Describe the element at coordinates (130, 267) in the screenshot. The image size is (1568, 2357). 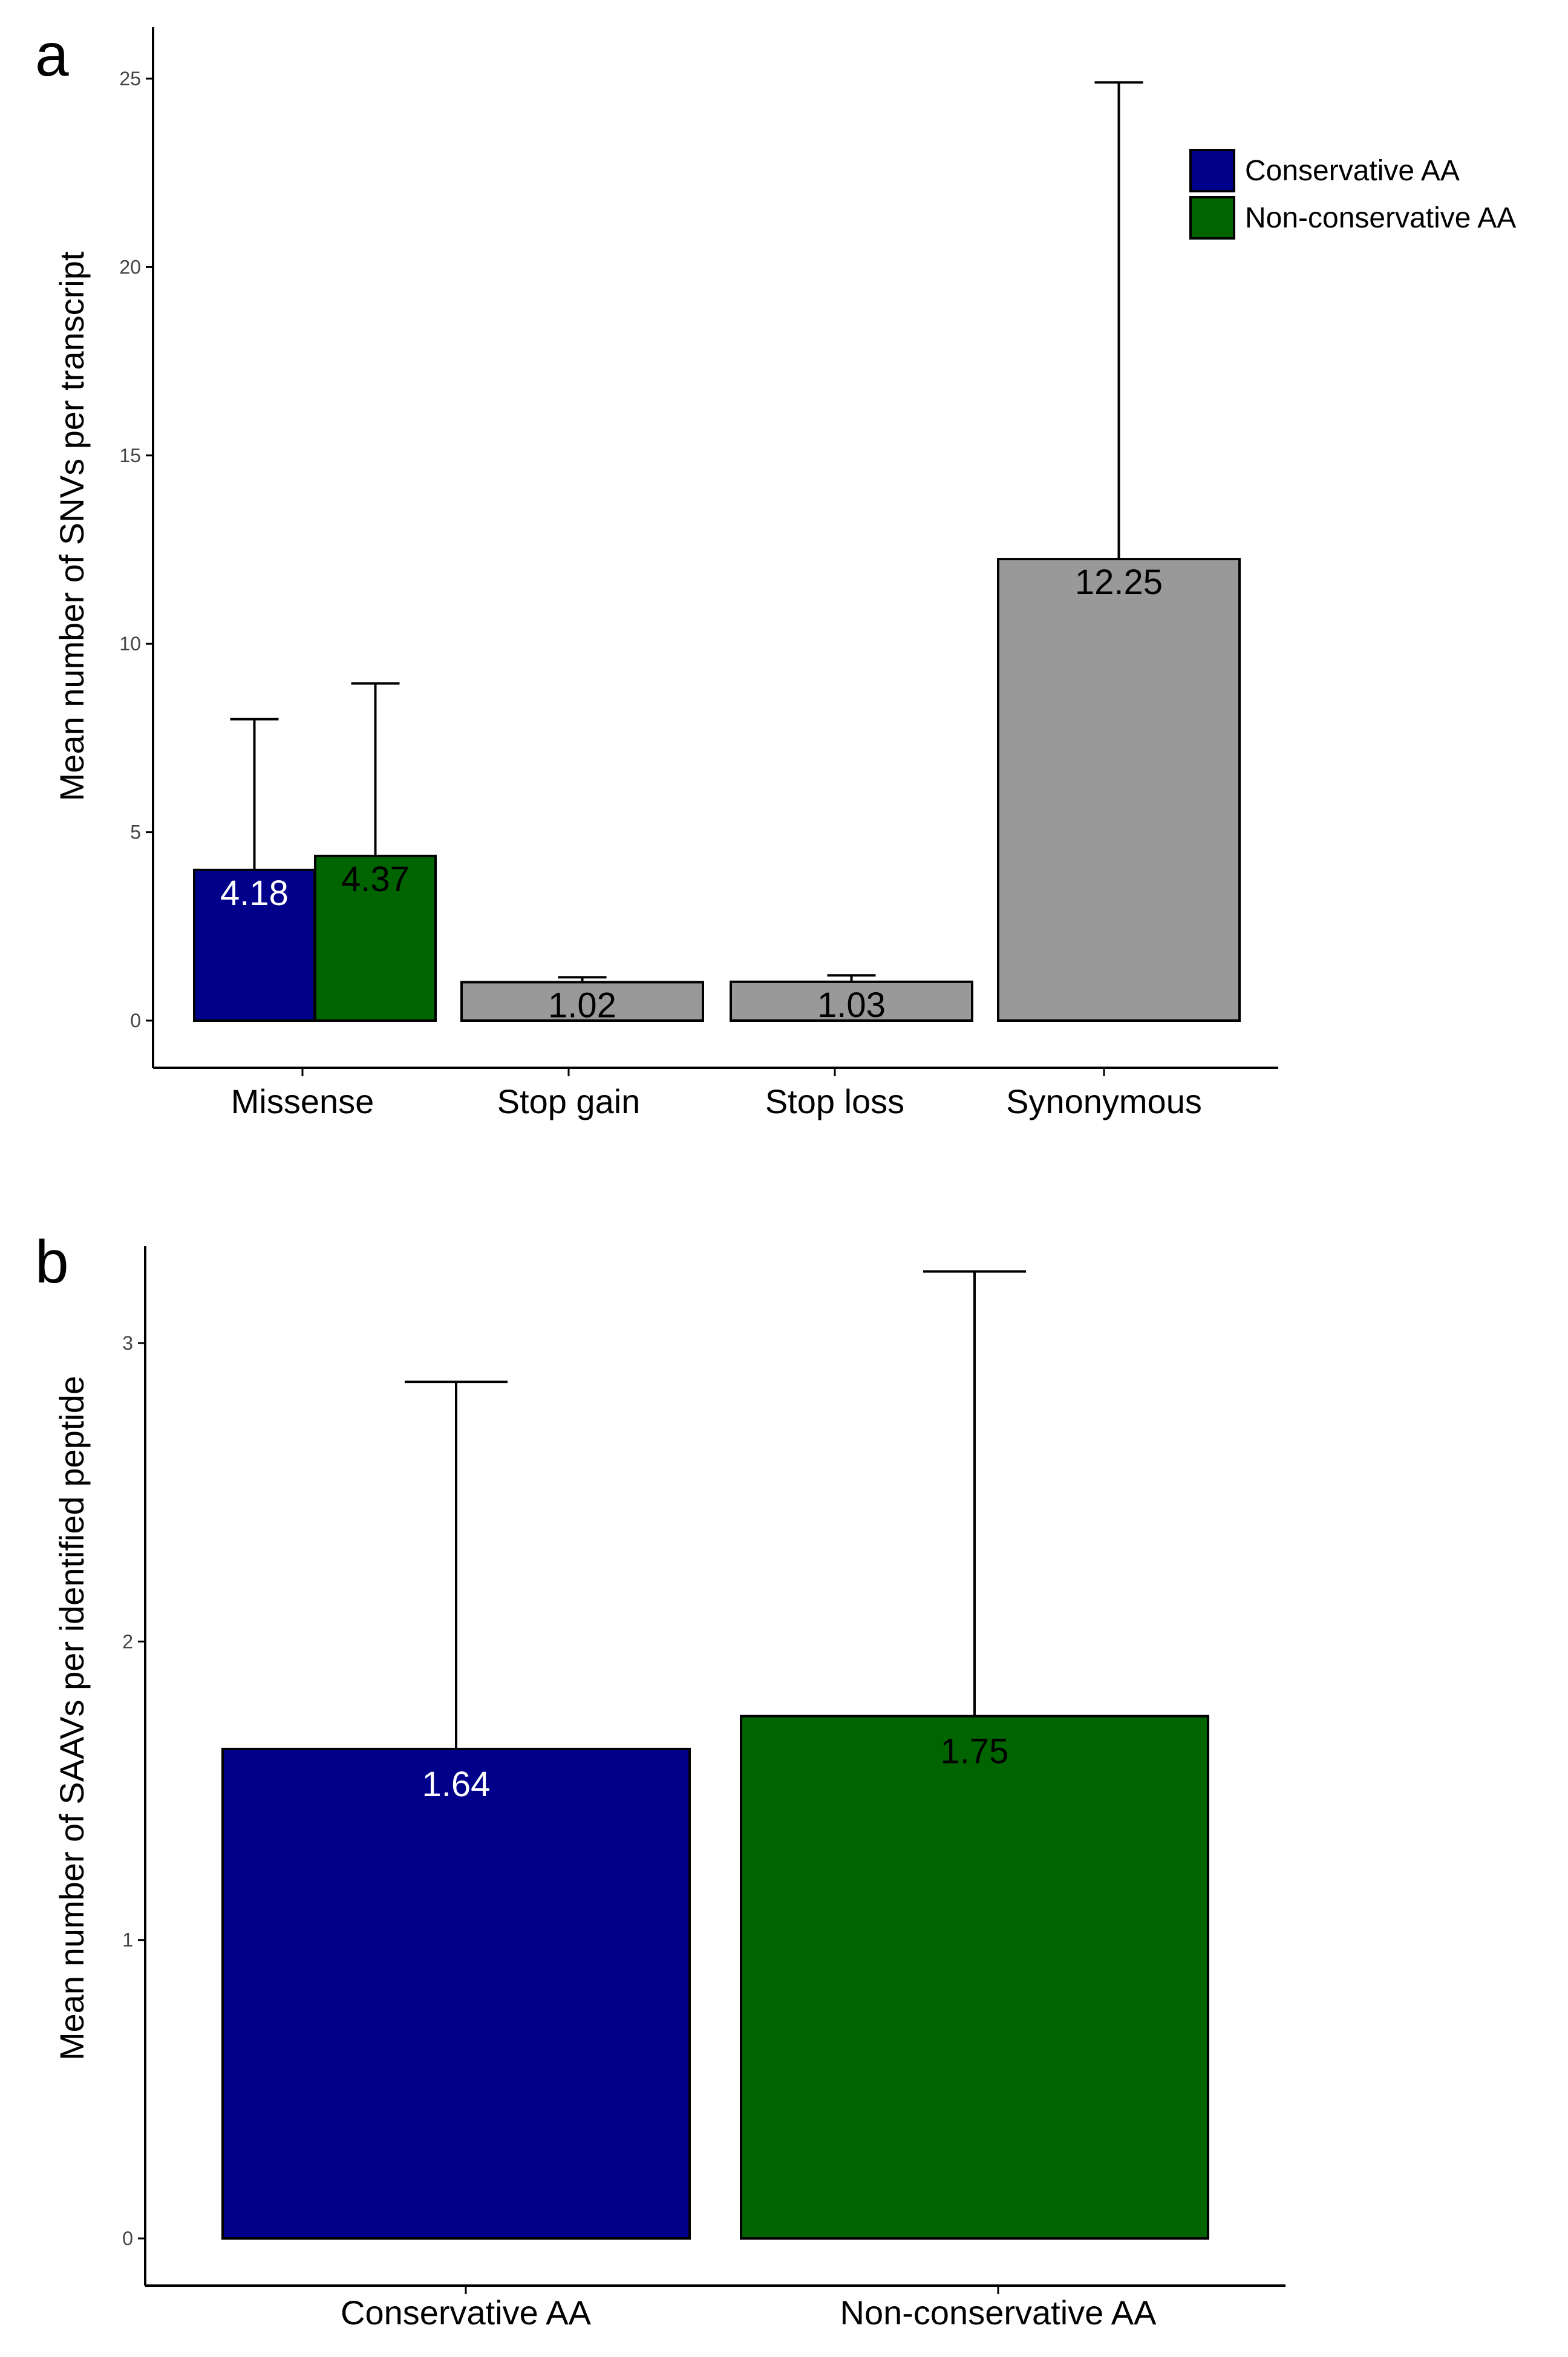
I see `y-tick-label: 20` at that location.